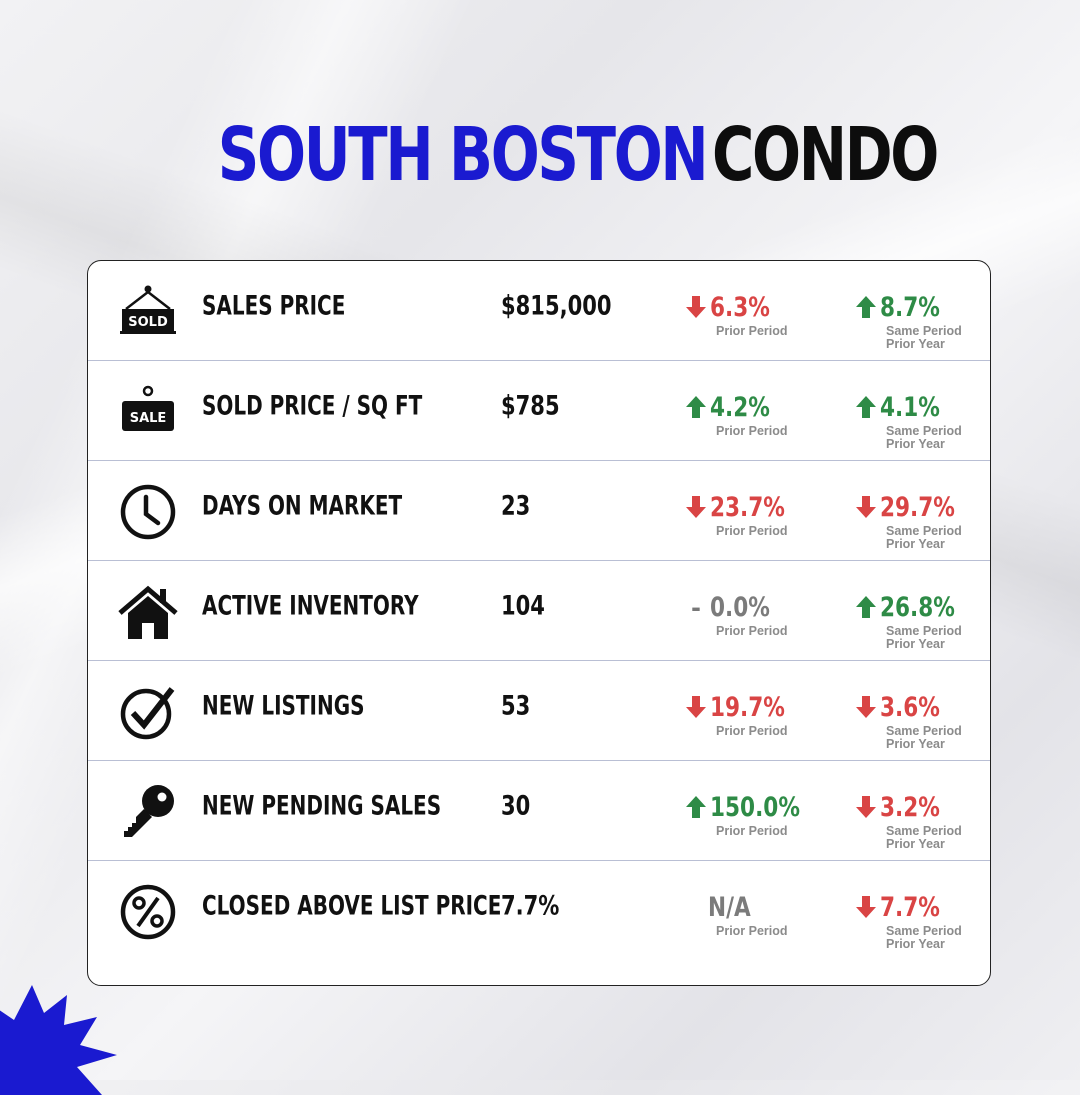 The width and height of the screenshot is (1080, 1095). I want to click on sale-sign-icon: SALE, so click(148, 412).